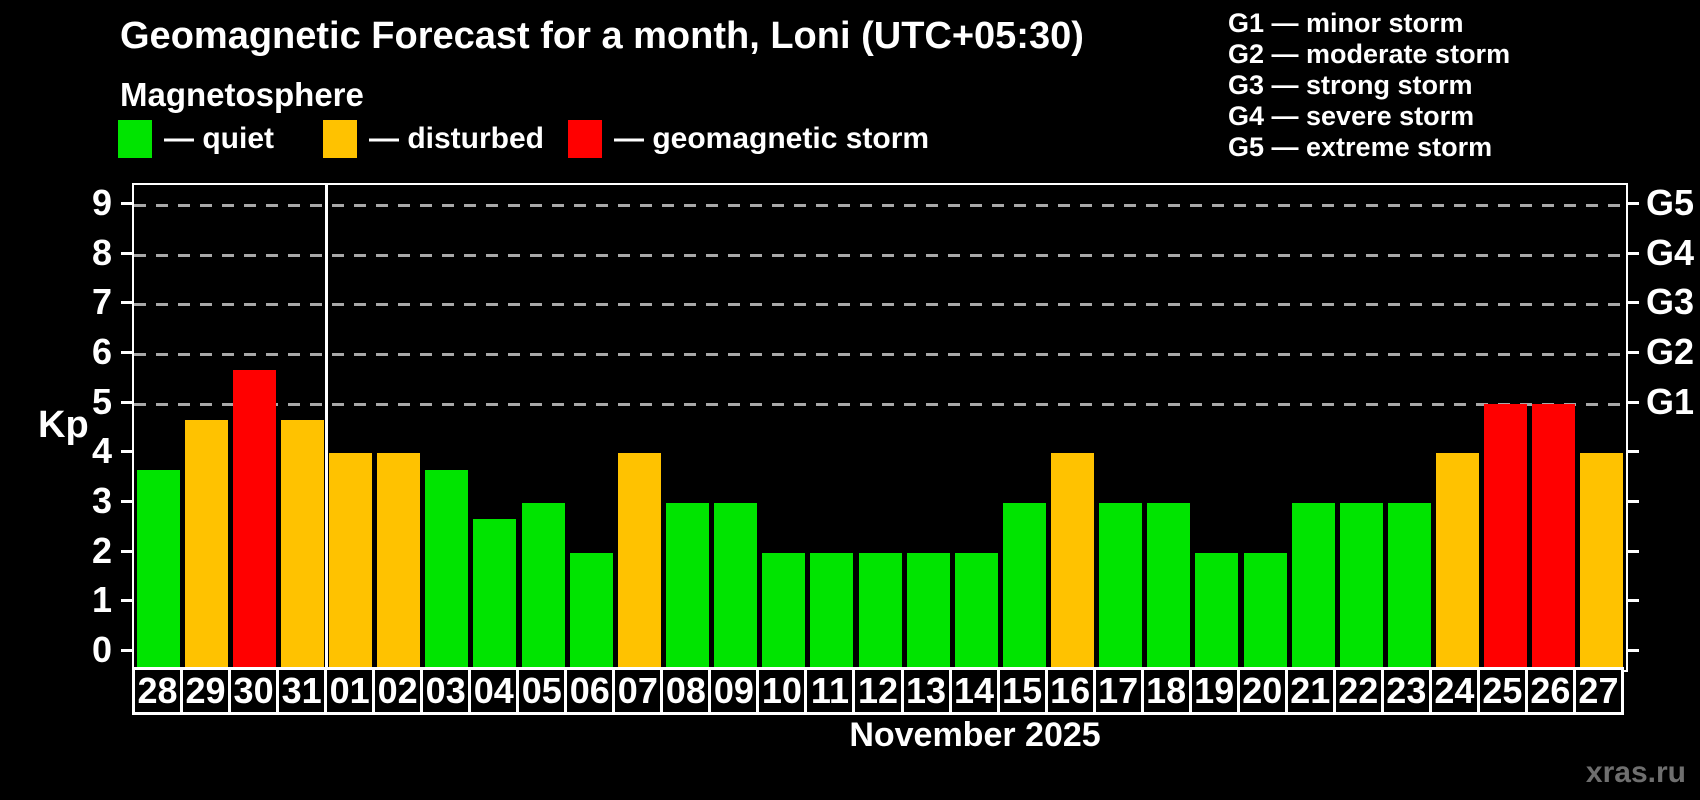 Image resolution: width=1700 pixels, height=800 pixels. I want to click on x-axis-month-label: November 2025, so click(975, 735).